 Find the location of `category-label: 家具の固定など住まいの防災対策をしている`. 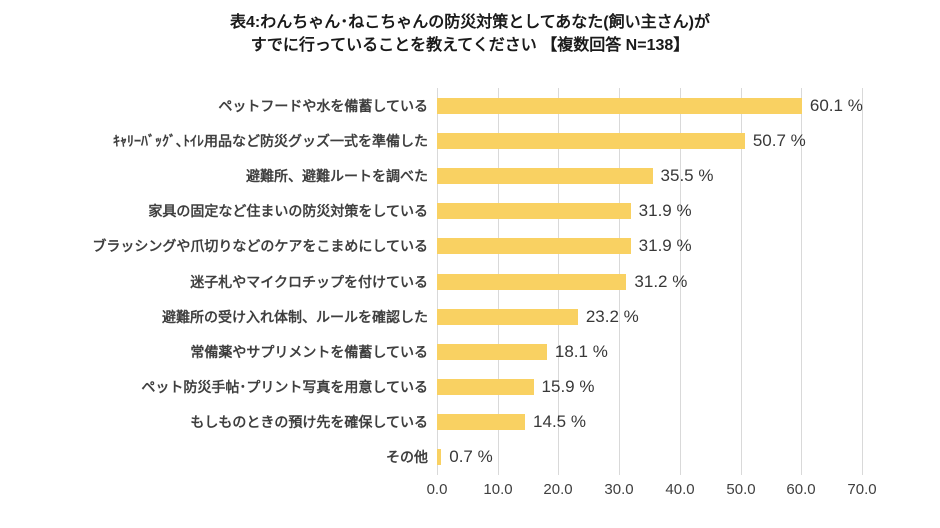

category-label: 家具の固定など住まいの防災対策をしている is located at coordinates (288, 211).